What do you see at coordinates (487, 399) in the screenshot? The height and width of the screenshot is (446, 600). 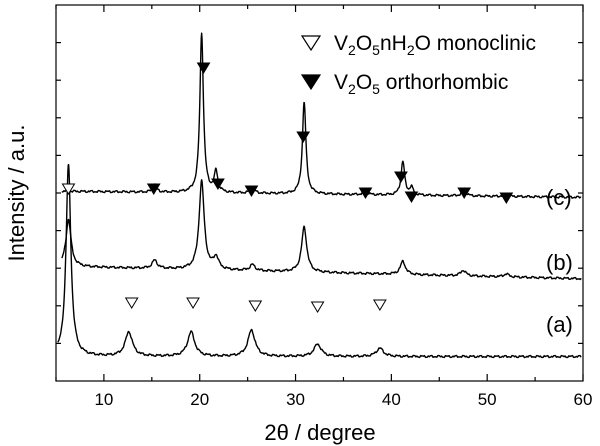 I see `x-tick-label: 50` at bounding box center [487, 399].